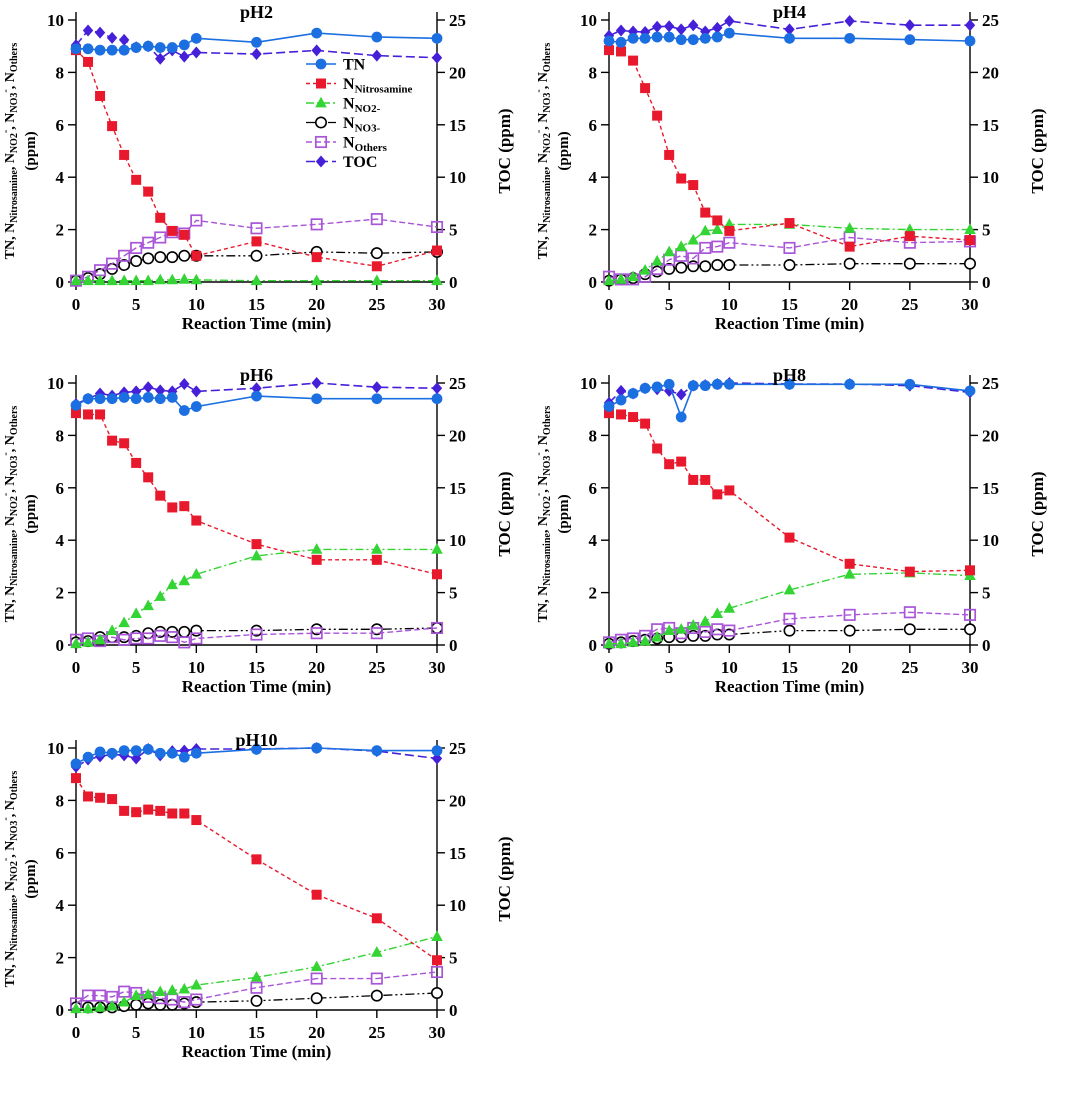 The height and width of the screenshot is (1093, 1066). I want to click on right-tick-label: 10, so click(457, 540).